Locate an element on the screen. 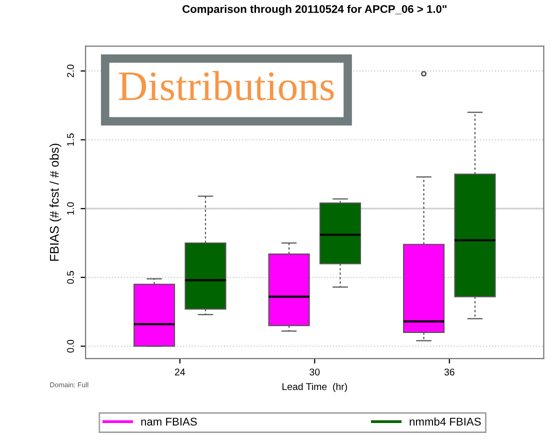 Image resolution: width=552 pixels, height=440 pixels. y-tick-label: 0.5 is located at coordinates (70, 277).